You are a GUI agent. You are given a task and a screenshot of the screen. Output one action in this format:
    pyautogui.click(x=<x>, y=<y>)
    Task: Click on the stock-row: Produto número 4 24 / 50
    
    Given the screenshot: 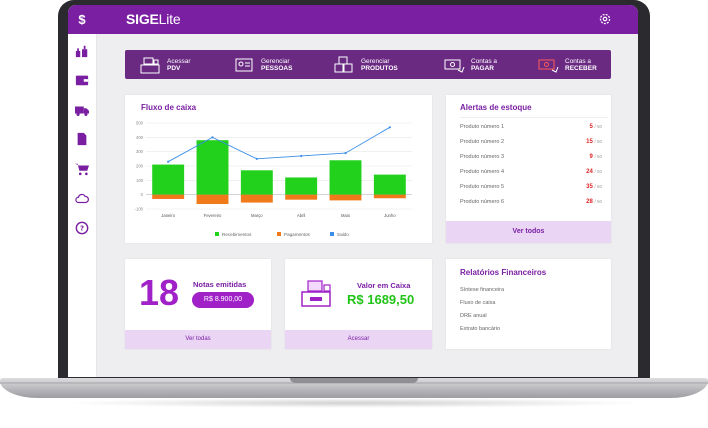 What is the action you would take?
    pyautogui.click(x=531, y=172)
    